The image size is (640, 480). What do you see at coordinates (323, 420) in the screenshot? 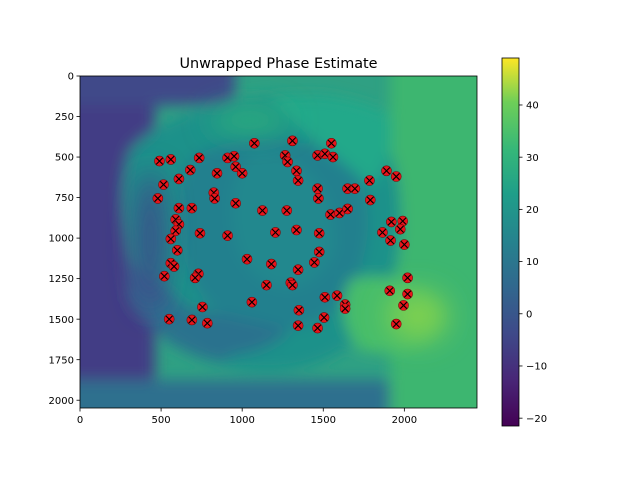
I see `x-tick-label: 1500` at bounding box center [323, 420].